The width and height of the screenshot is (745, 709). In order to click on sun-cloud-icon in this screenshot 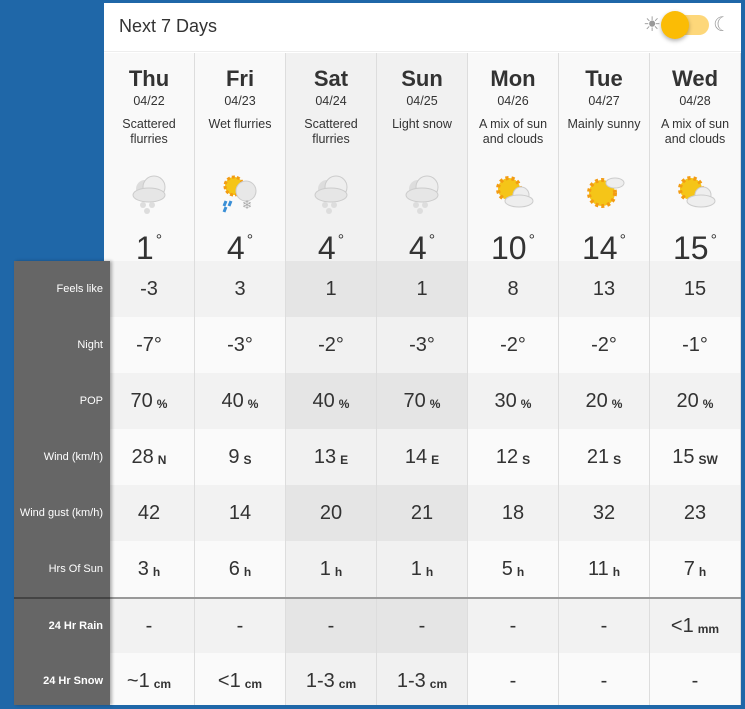, I will do `click(697, 192)`.